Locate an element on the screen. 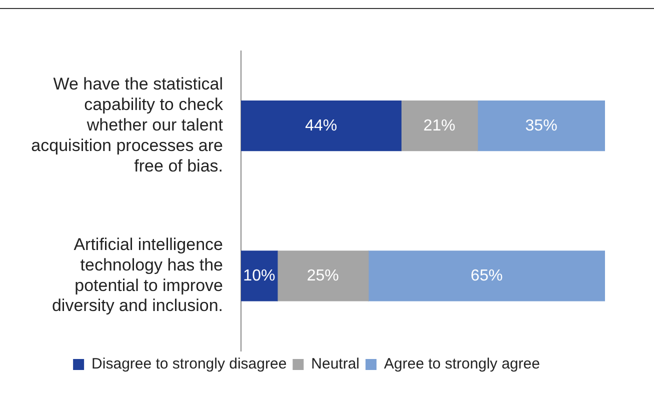  data-label: 44% is located at coordinates (321, 125).